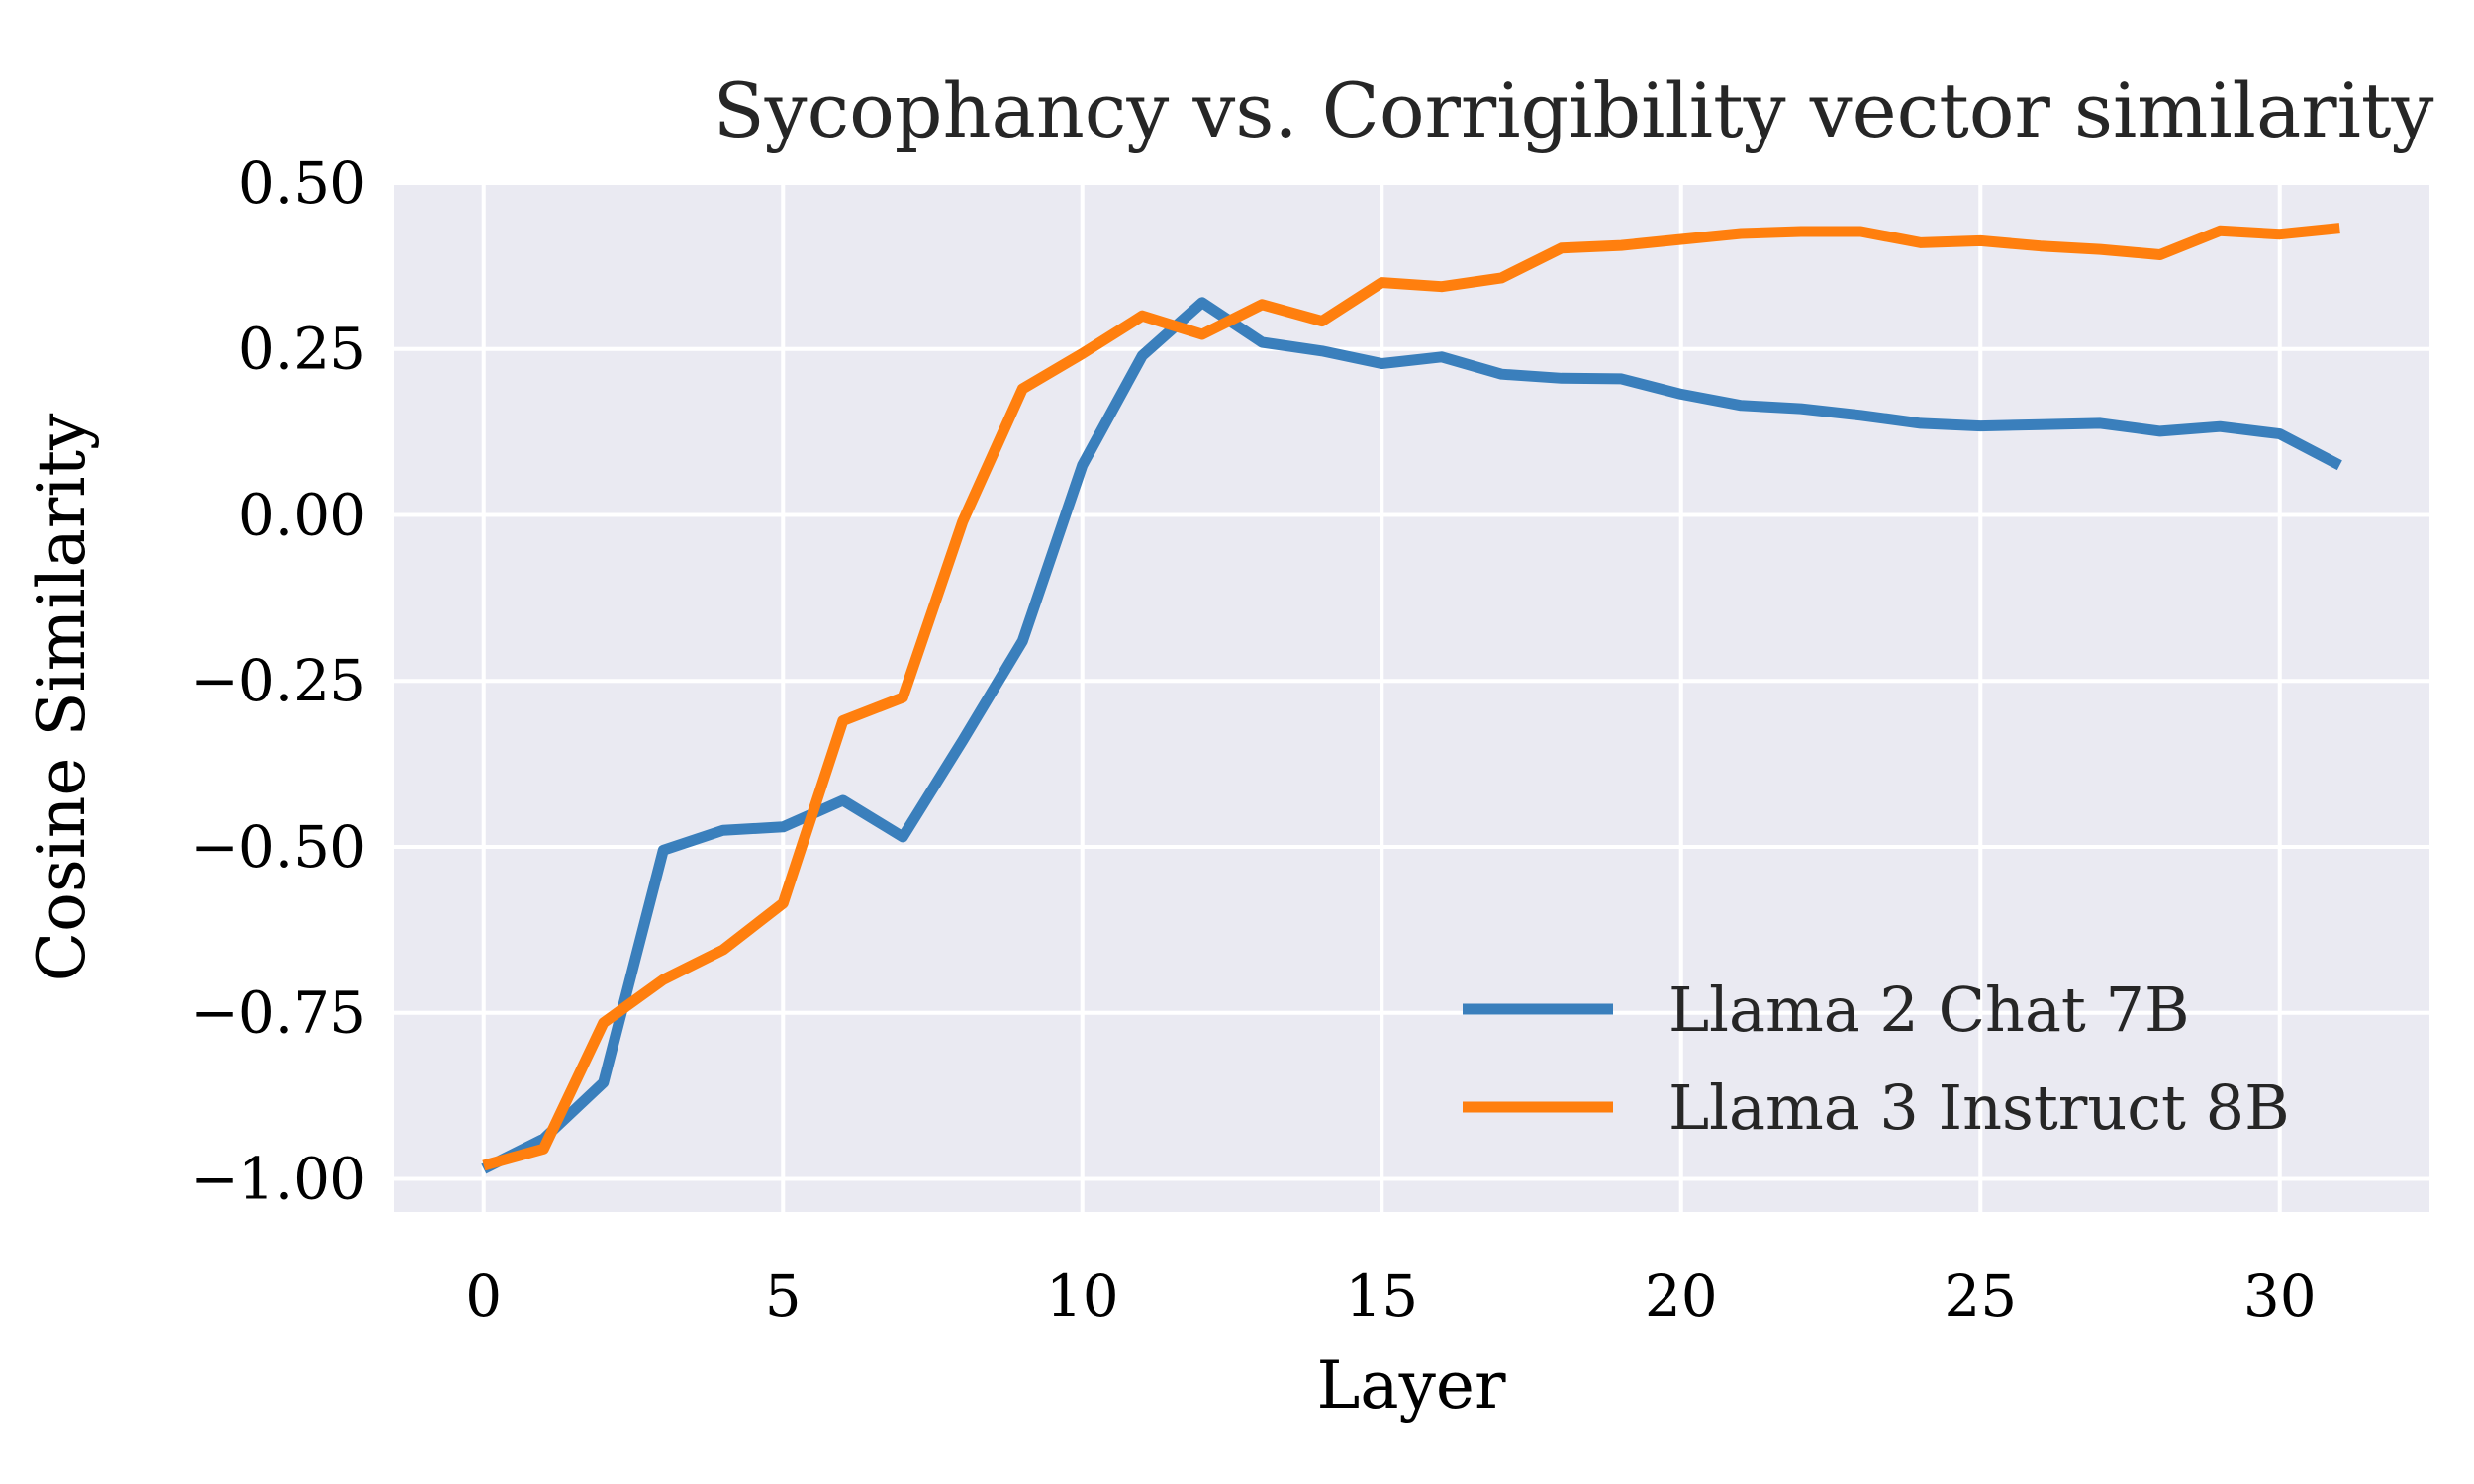 The height and width of the screenshot is (1484, 2474). What do you see at coordinates (278, 847) in the screenshot?
I see `y-tick-label: −0.50` at bounding box center [278, 847].